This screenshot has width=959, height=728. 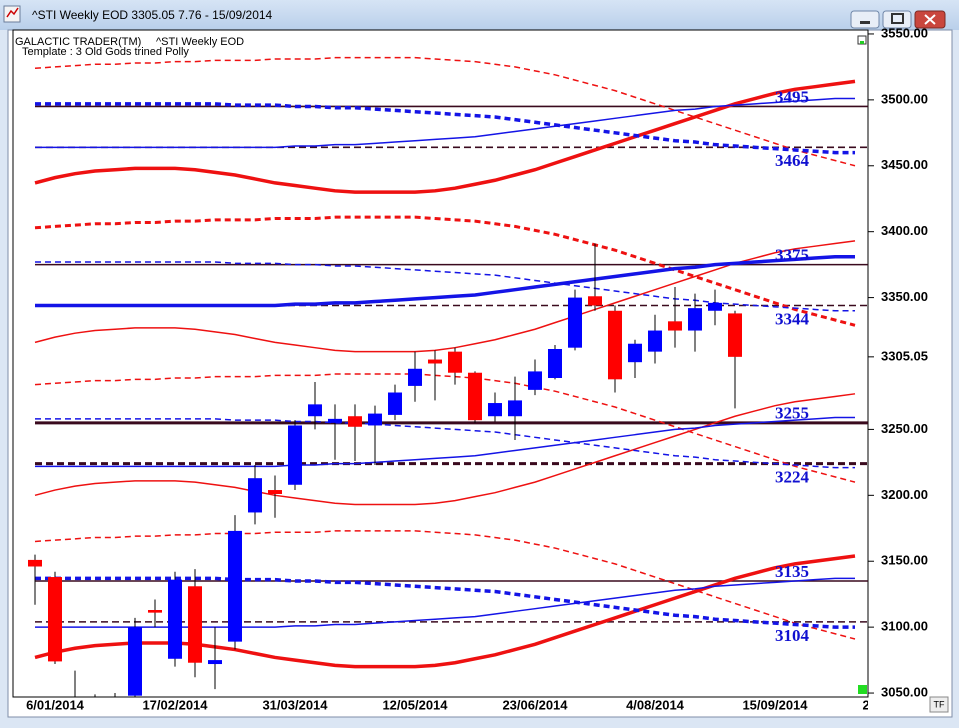 What do you see at coordinates (200, 42) in the screenshot?
I see `chart-name: ^STI Weekly EOD` at bounding box center [200, 42].